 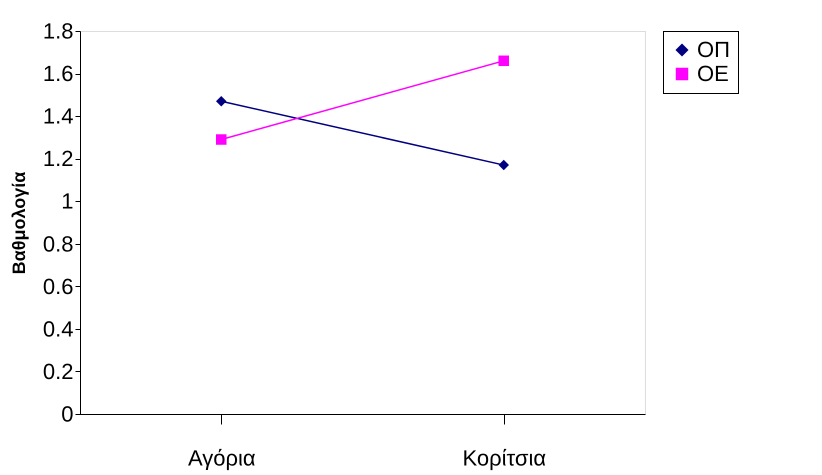 What do you see at coordinates (58, 31) in the screenshot?
I see `y-tick-label: 1.8` at bounding box center [58, 31].